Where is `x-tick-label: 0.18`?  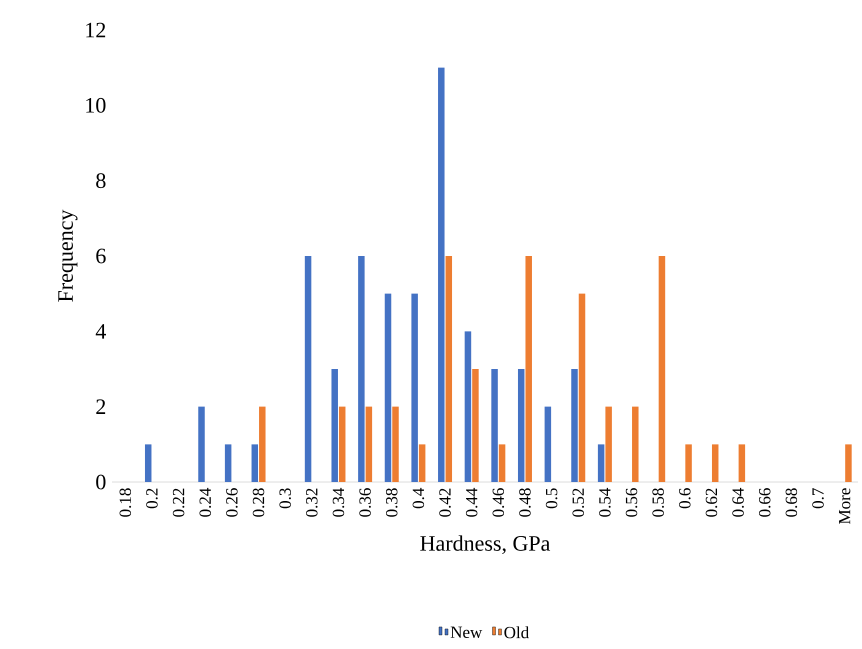
x-tick-label: 0.18 is located at coordinates (126, 502).